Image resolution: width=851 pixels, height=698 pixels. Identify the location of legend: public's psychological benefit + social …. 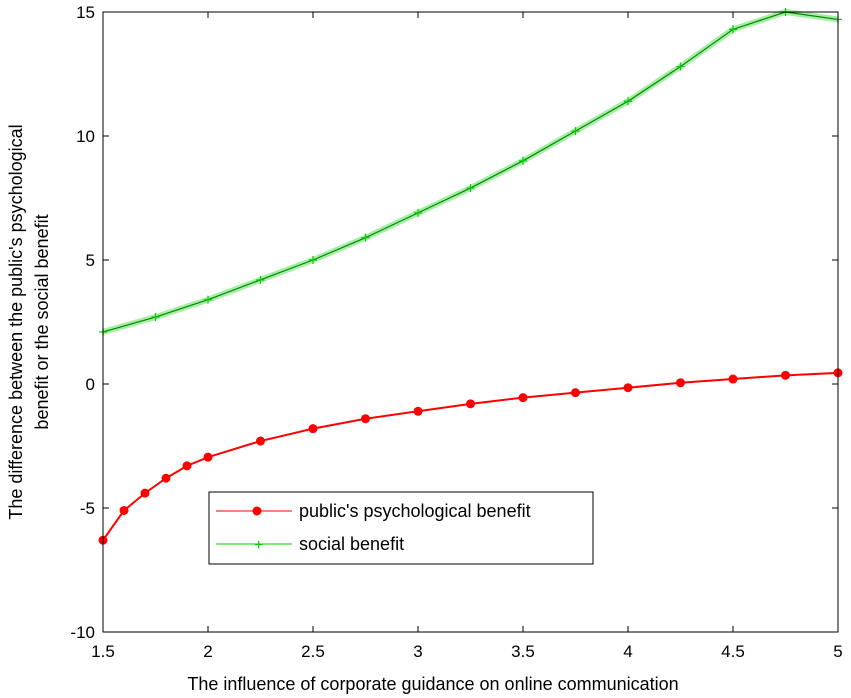
(401, 528).